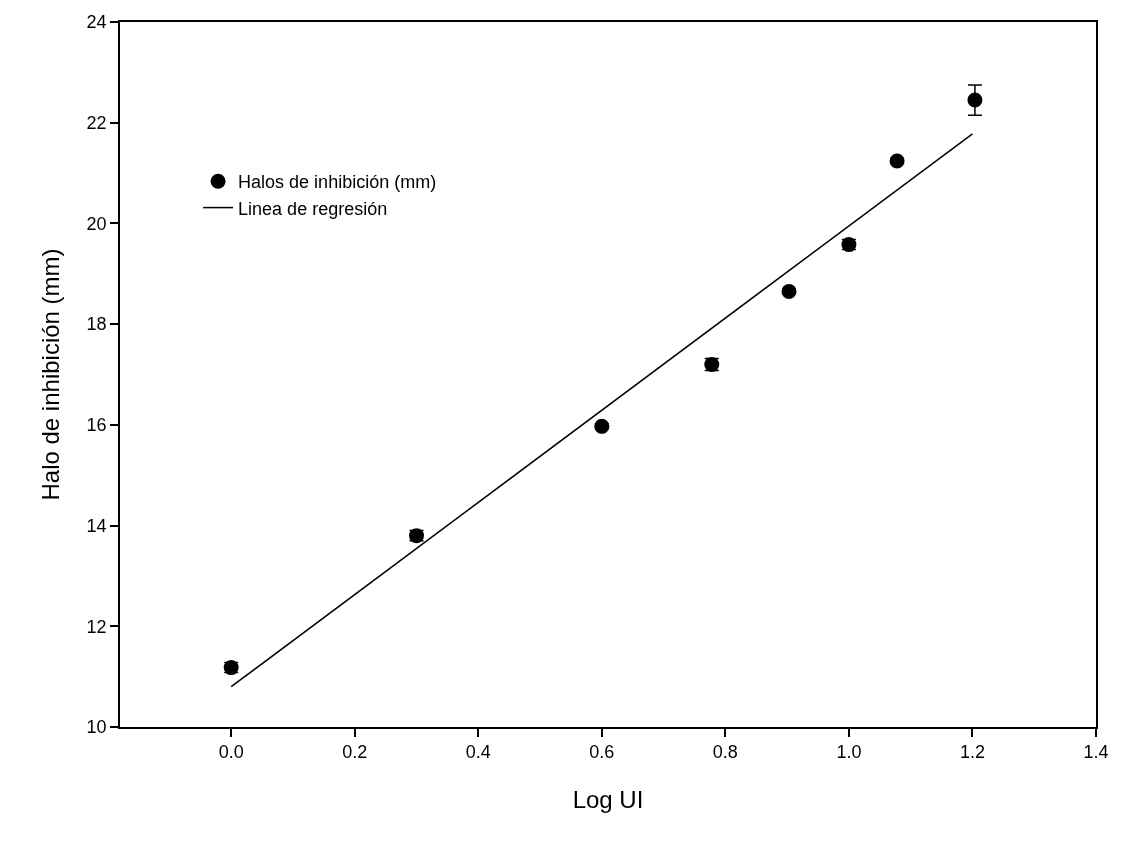  What do you see at coordinates (725, 752) in the screenshot?
I see `x-tick-label: 0.8` at bounding box center [725, 752].